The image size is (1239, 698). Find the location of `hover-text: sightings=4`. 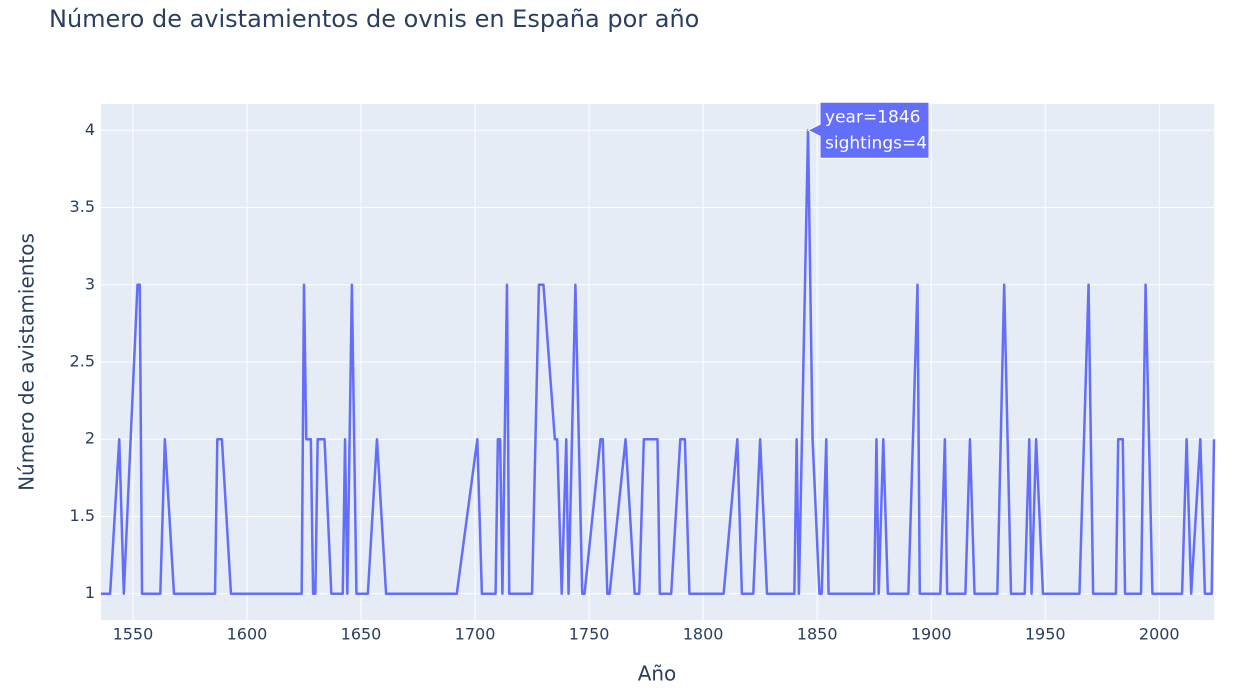

hover-text: sightings=4 is located at coordinates (876, 143).